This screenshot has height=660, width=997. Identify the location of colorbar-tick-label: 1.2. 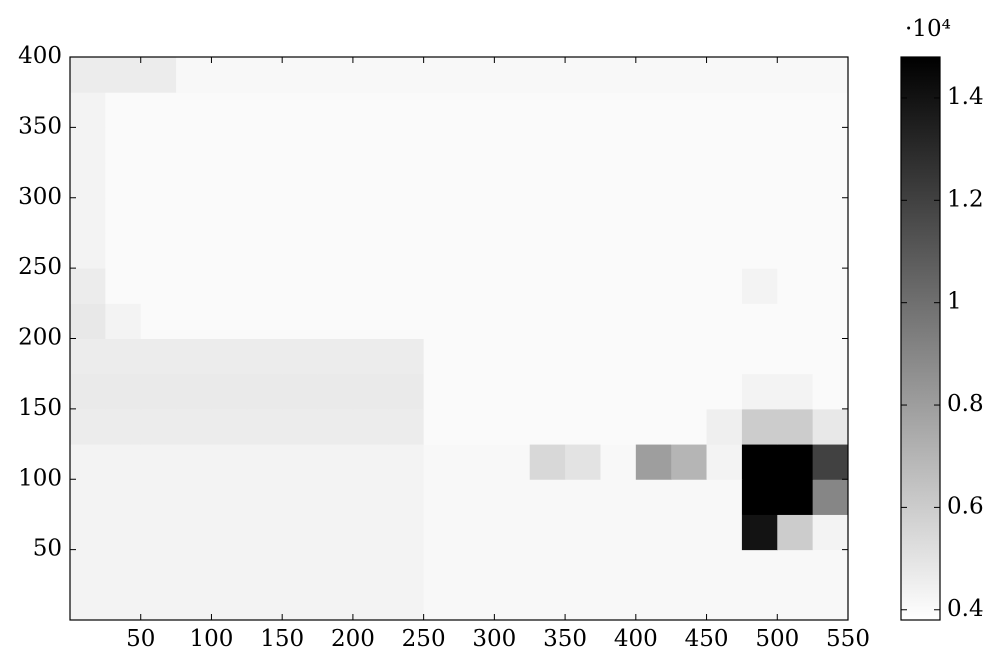
(965, 199).